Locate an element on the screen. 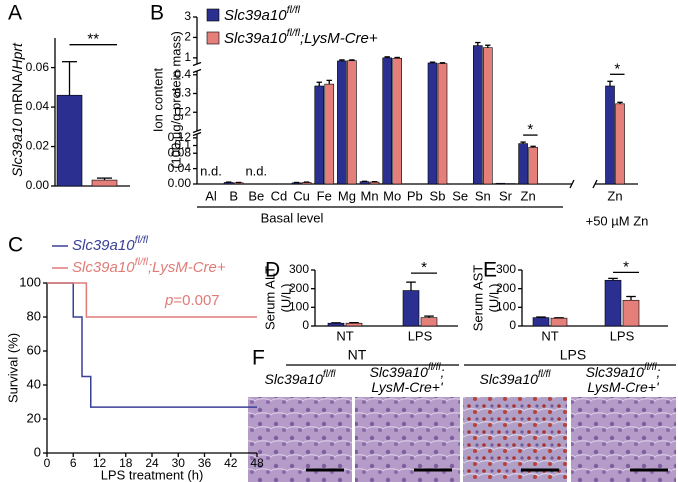 Image resolution: width=678 pixels, height=482 pixels. y-axis-label: Slc39a10 mRNA/Hprt is located at coordinates (17, 109).